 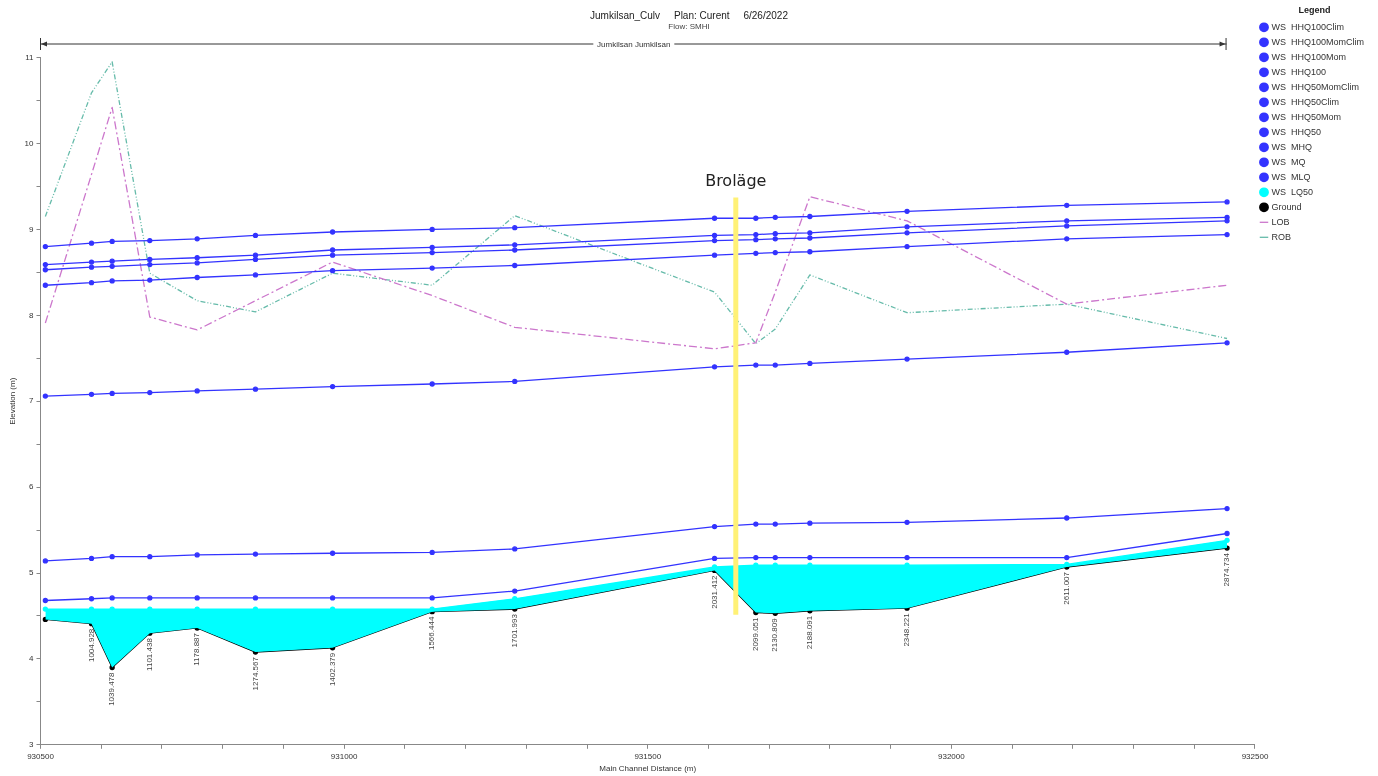 I want to click on legend-label: Ground, so click(x=1286, y=206).